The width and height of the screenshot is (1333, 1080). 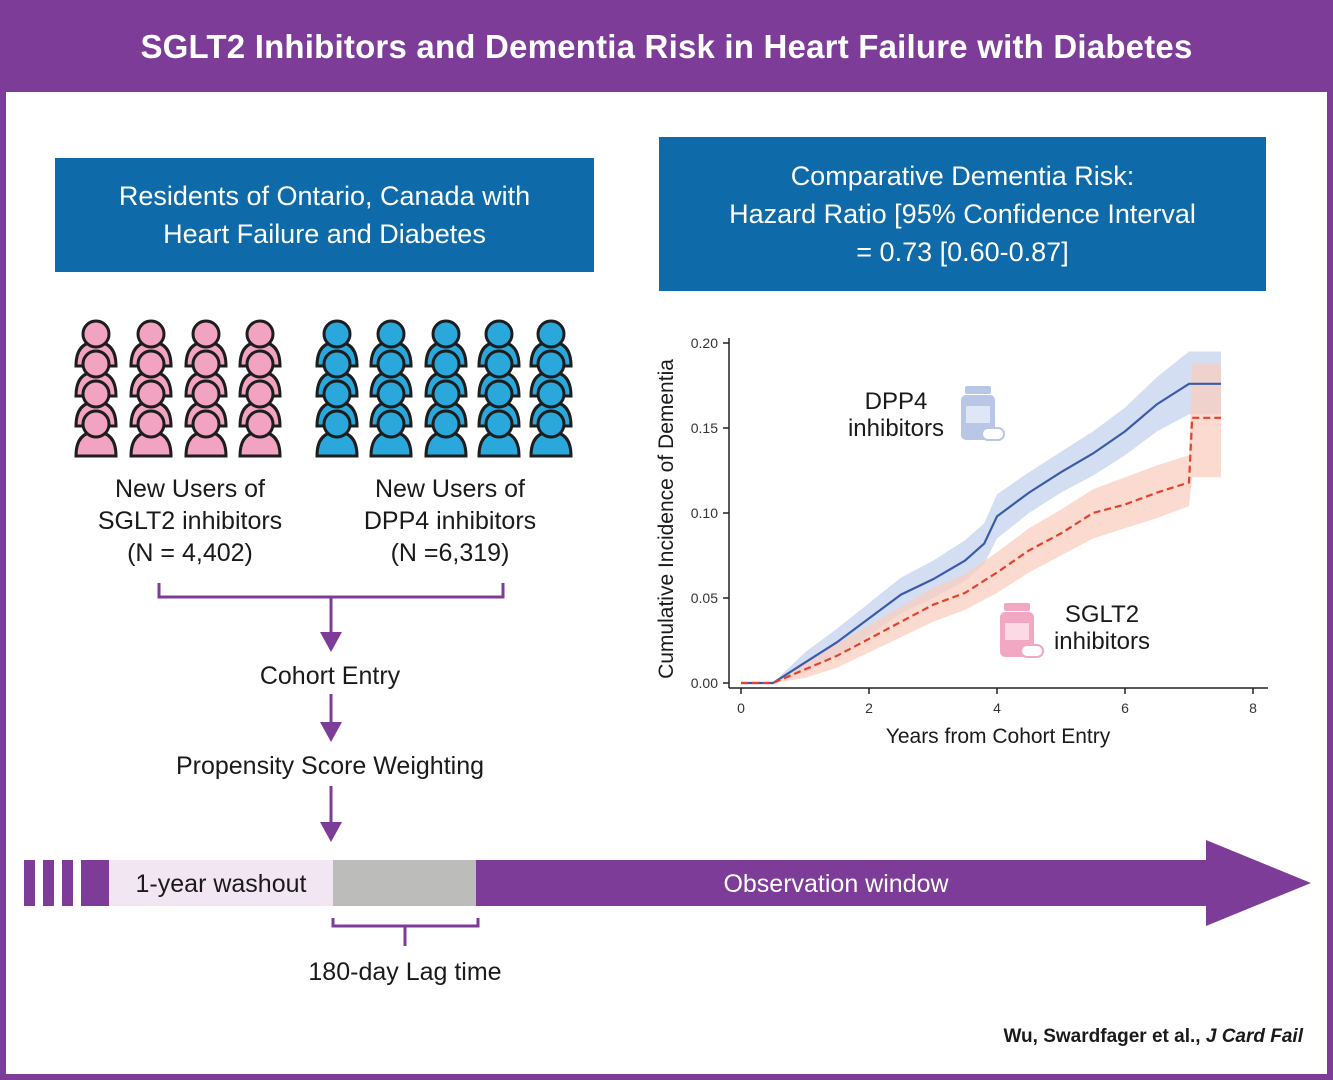 I want to click on citation: Wu, Swardfager et al., J Card Fail, so click(x=1153, y=1037).